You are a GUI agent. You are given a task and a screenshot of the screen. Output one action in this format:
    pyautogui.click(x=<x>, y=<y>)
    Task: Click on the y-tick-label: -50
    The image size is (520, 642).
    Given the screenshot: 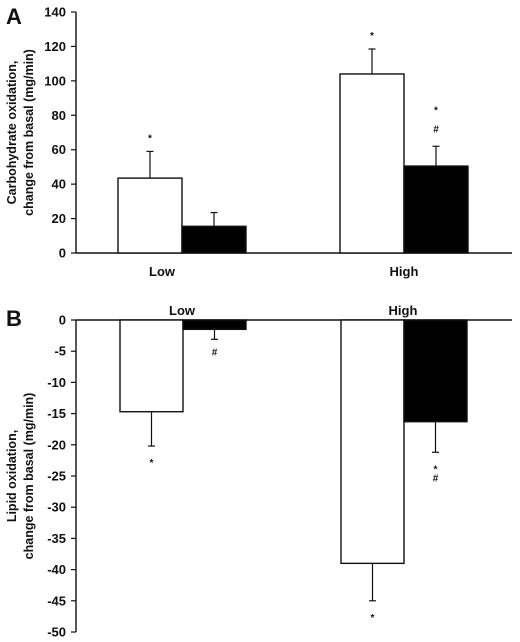 What is the action you would take?
    pyautogui.click(x=56, y=632)
    